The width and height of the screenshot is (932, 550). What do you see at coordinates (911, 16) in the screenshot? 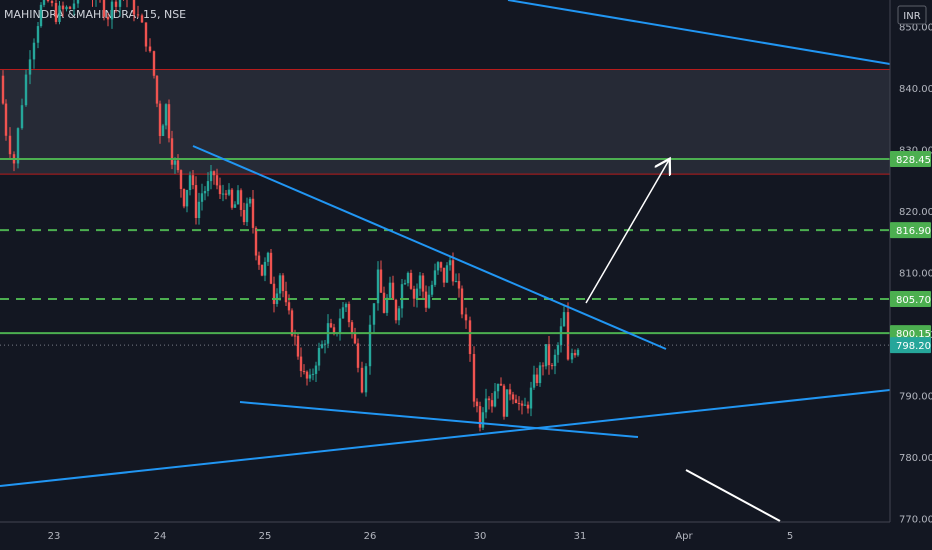
I see `currency-label: INR` at bounding box center [911, 16].